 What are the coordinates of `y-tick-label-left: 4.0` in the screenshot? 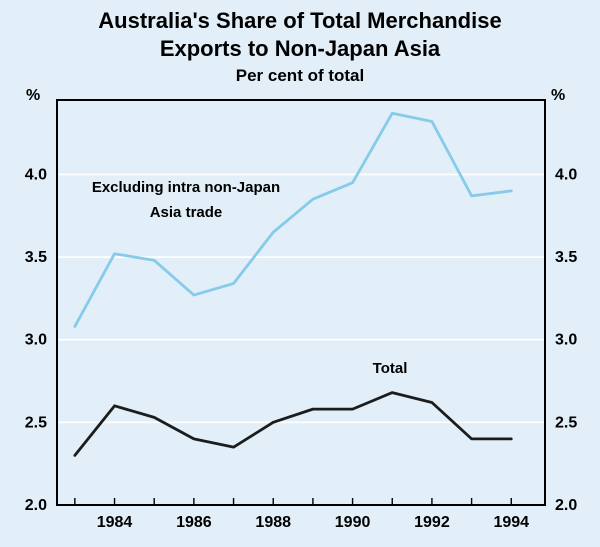 It's located at (36, 174).